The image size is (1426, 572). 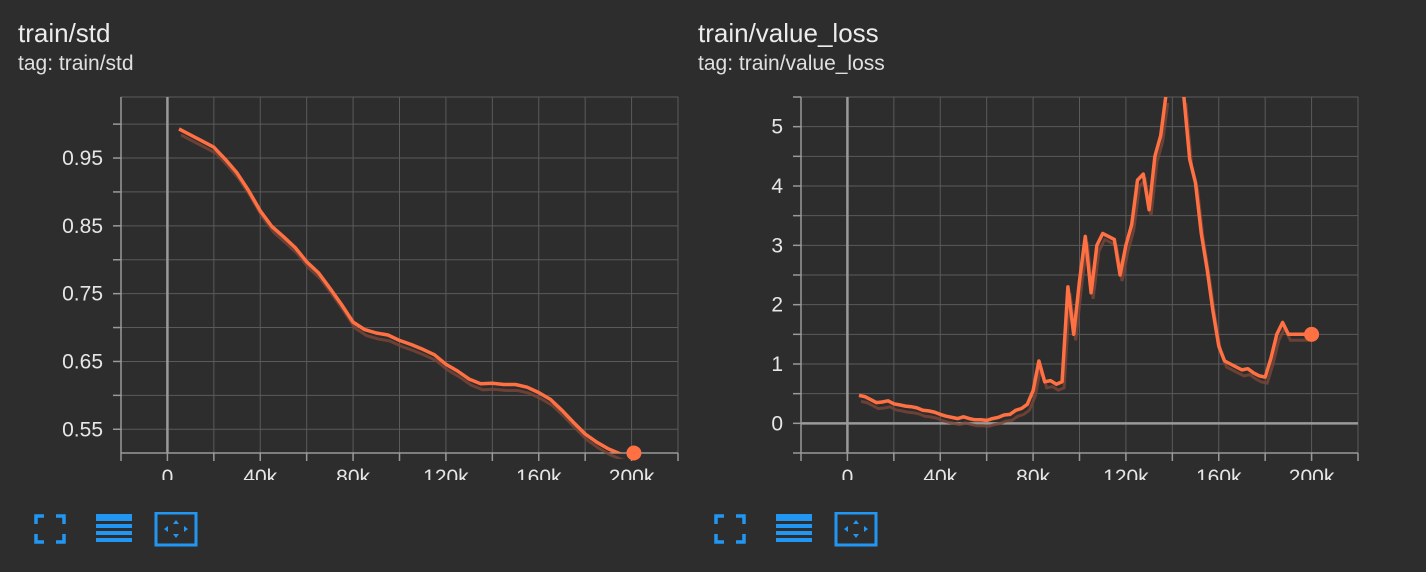 I want to click on chart-title: train/std, so click(x=64, y=33).